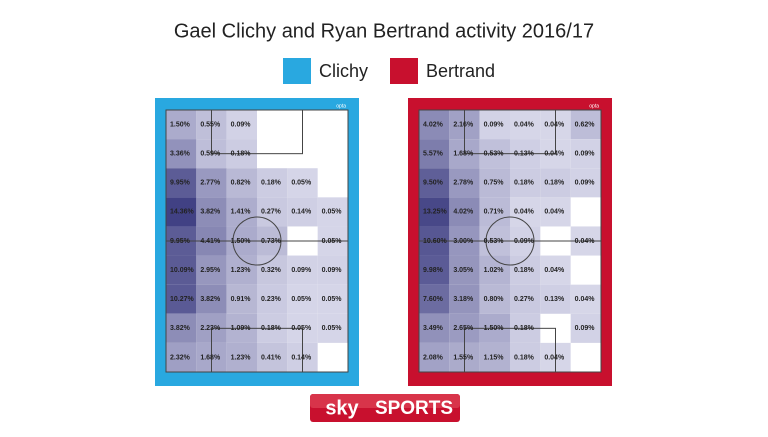  Describe the element at coordinates (463, 357) in the screenshot. I see `cell-label: 1.55%` at that location.